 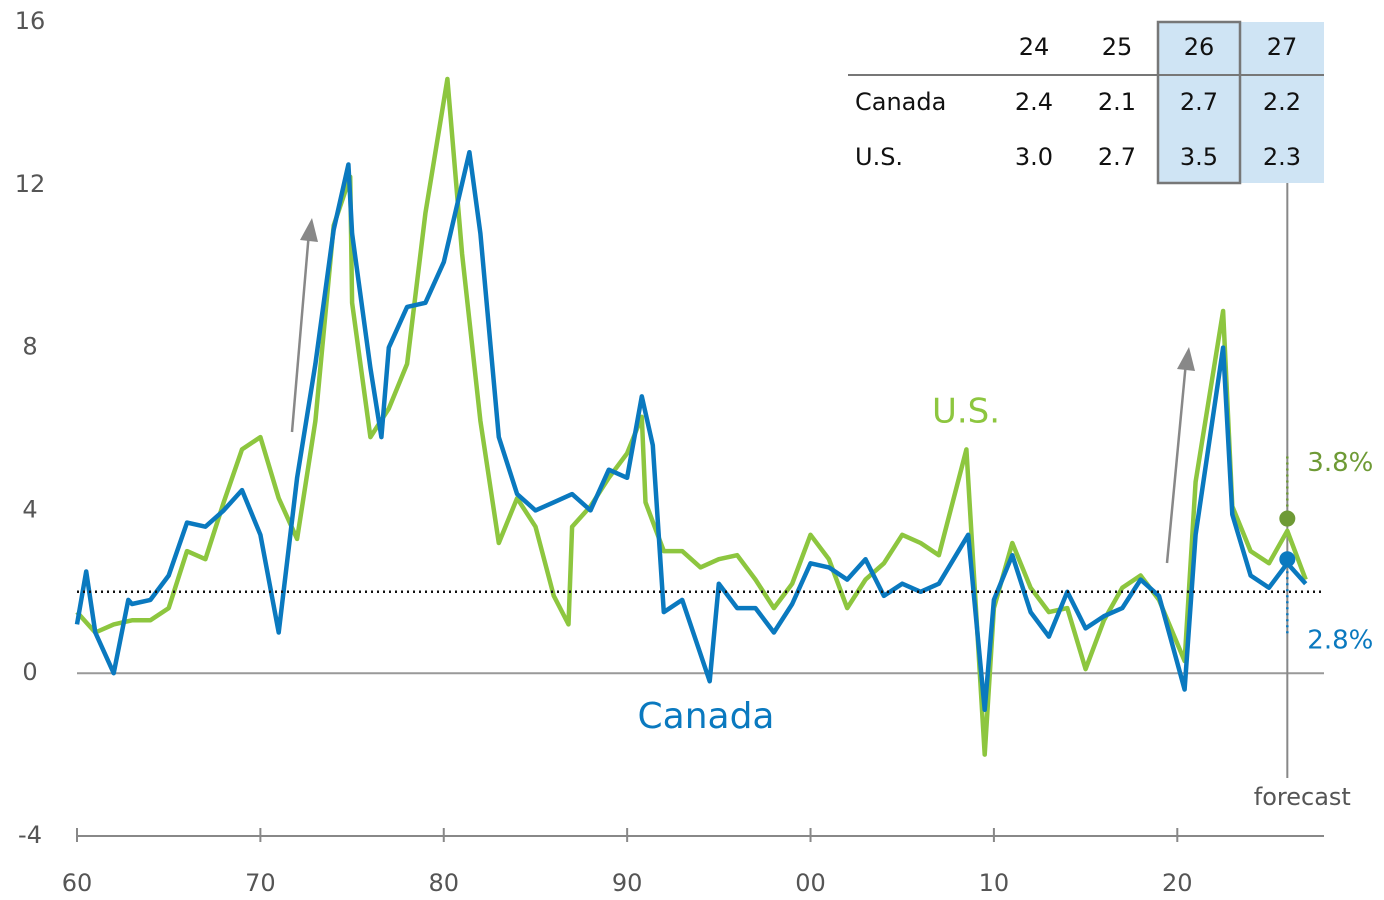 What do you see at coordinates (1282, 102) in the screenshot?
I see `table-cell: 2.2` at bounding box center [1282, 102].